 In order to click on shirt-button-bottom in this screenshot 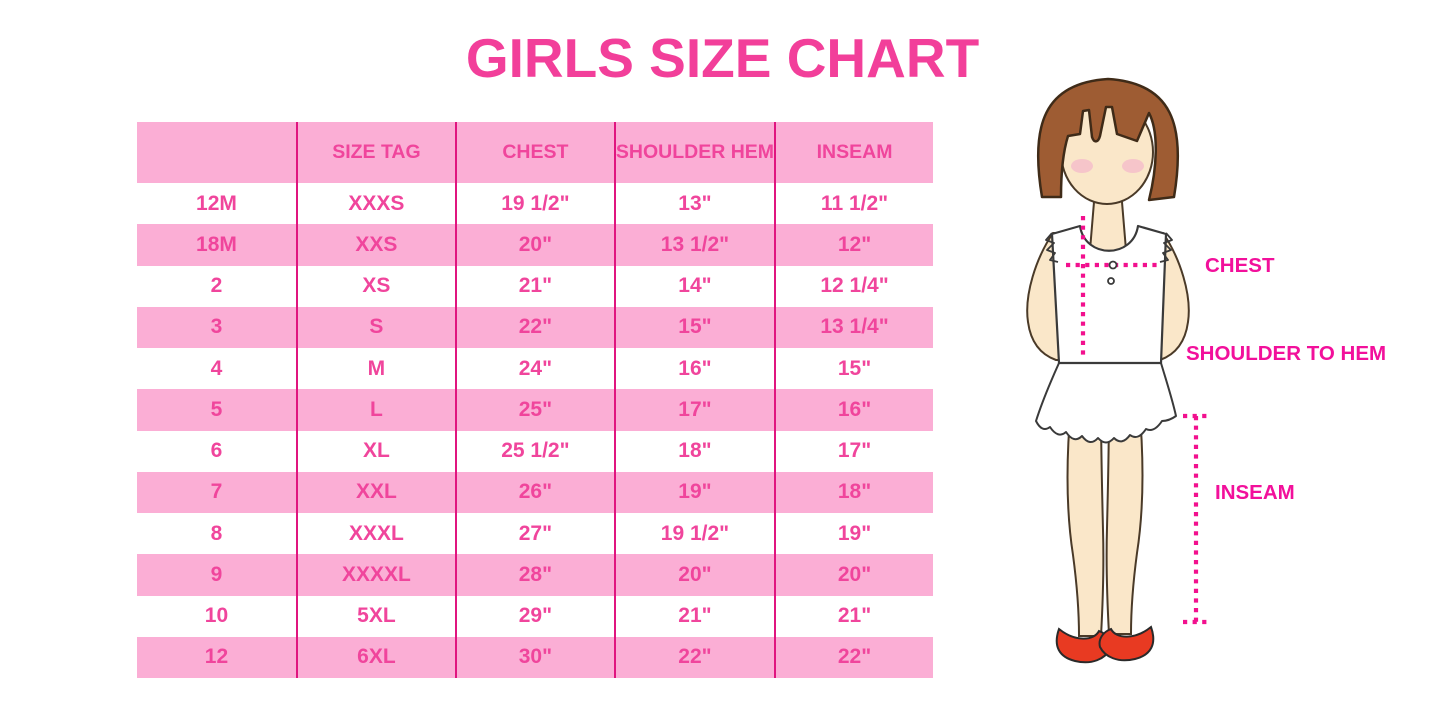, I will do `click(1111, 281)`.